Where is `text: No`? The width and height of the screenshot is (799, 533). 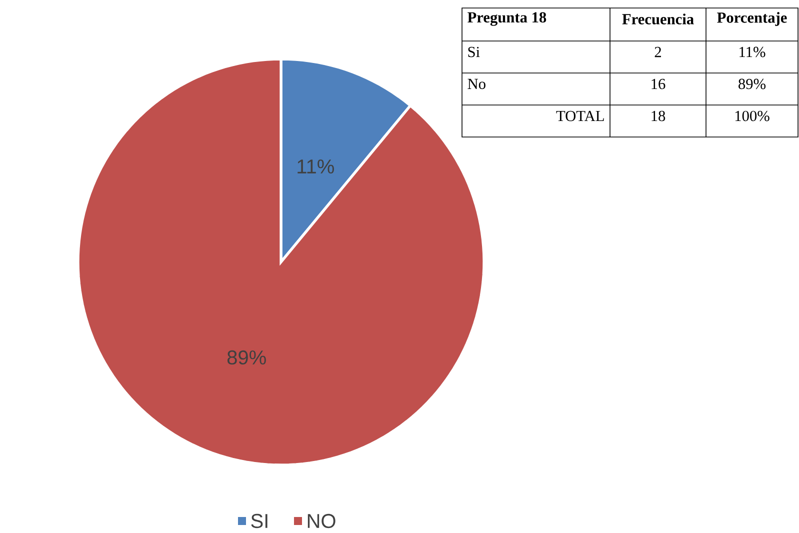
text: No is located at coordinates (477, 84).